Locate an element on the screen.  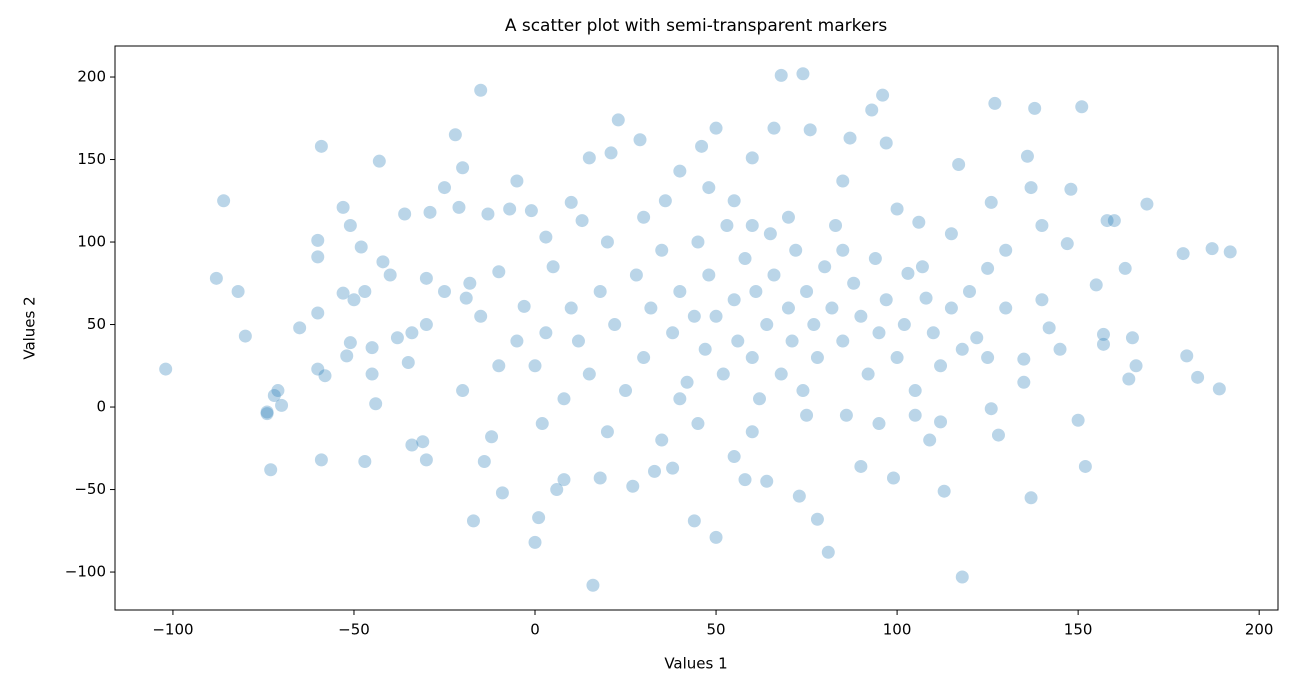
y-tick-label: 200 is located at coordinates (91, 77).